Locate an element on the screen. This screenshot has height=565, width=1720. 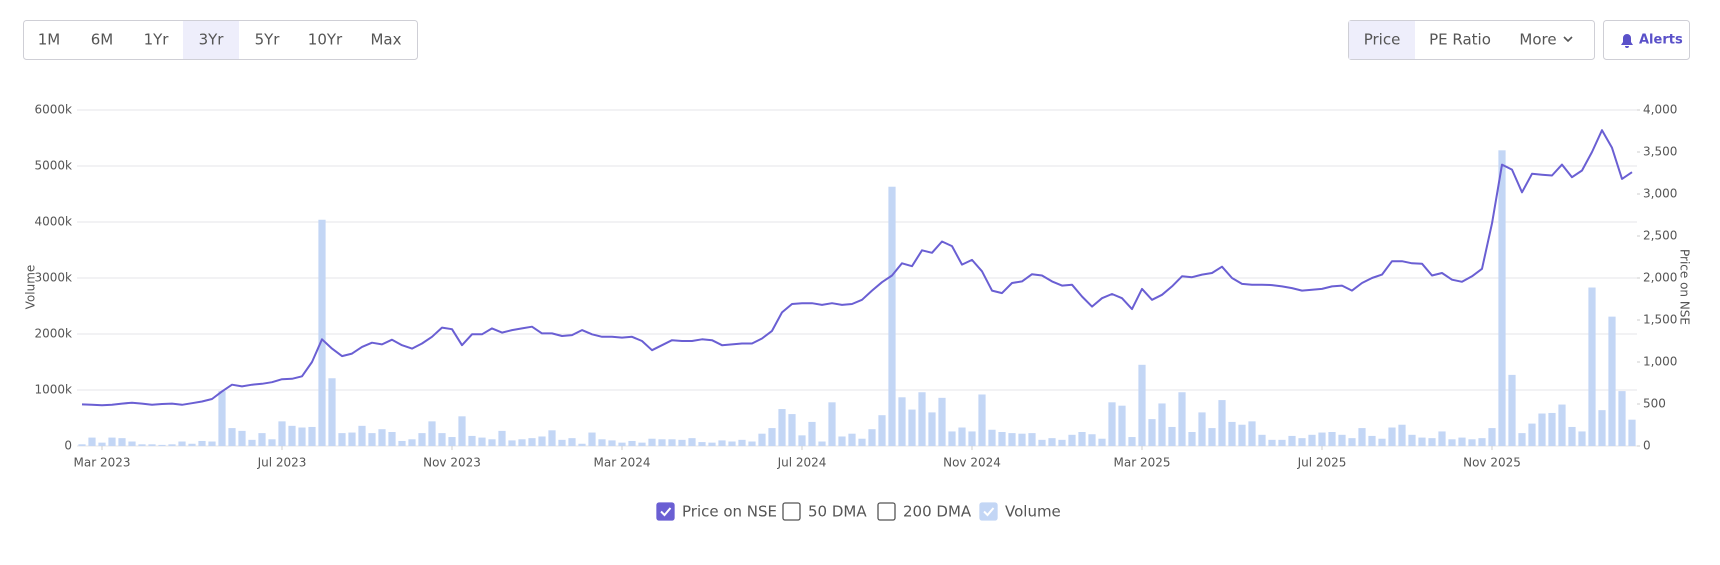
y2-tick-label: 2,500 is located at coordinates (1660, 236).